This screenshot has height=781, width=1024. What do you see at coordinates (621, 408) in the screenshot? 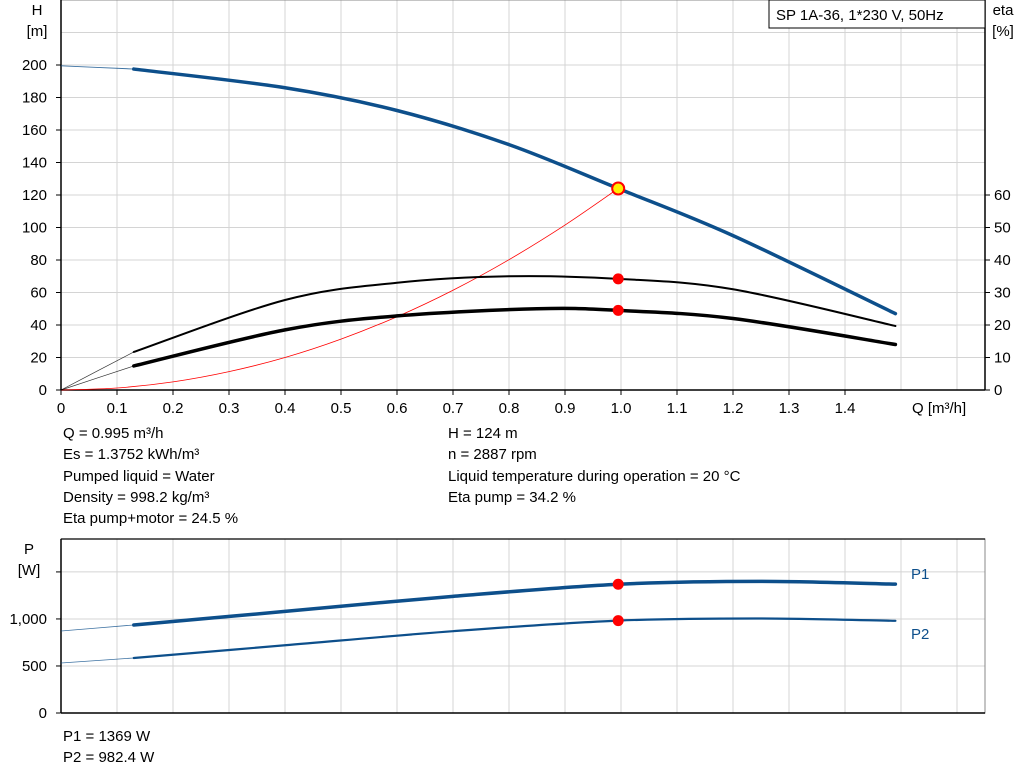
I see `x-tick-label: 1.0` at bounding box center [621, 408].